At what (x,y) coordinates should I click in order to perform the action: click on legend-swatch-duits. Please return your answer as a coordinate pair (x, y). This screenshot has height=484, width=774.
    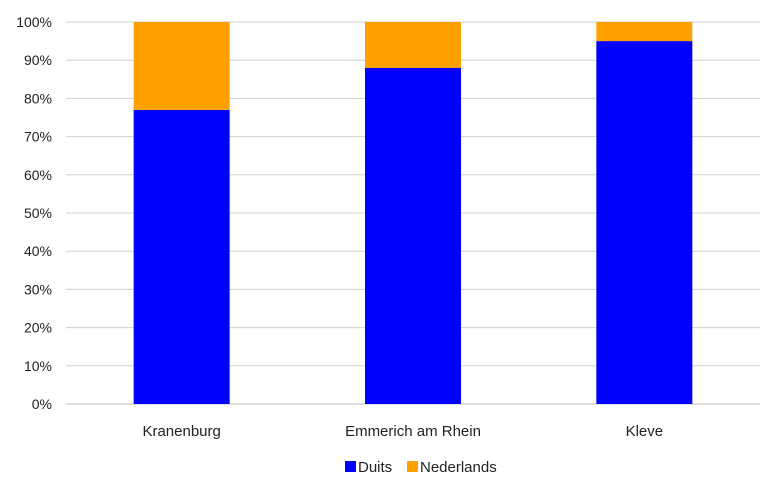
    Looking at the image, I should click on (350, 466).